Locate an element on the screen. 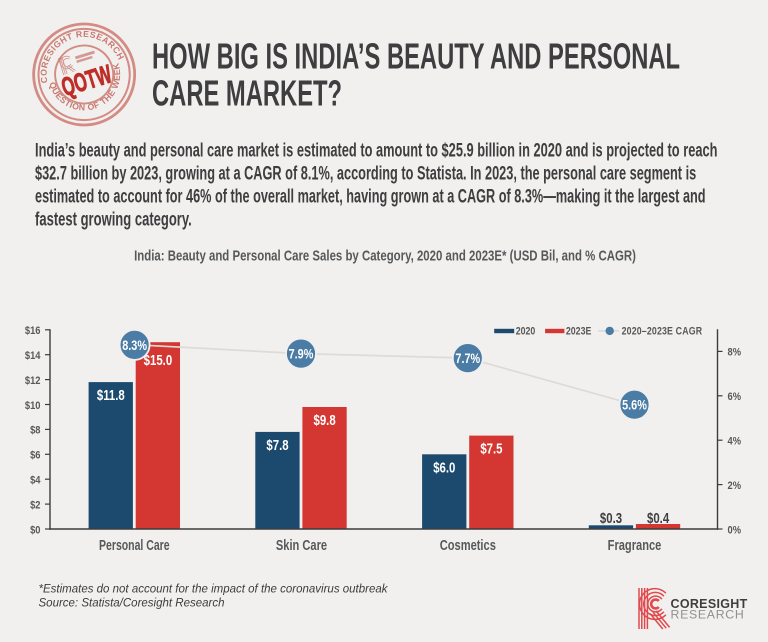 This screenshot has width=768, height=642. svg-text: $0 is located at coordinates (35, 531).